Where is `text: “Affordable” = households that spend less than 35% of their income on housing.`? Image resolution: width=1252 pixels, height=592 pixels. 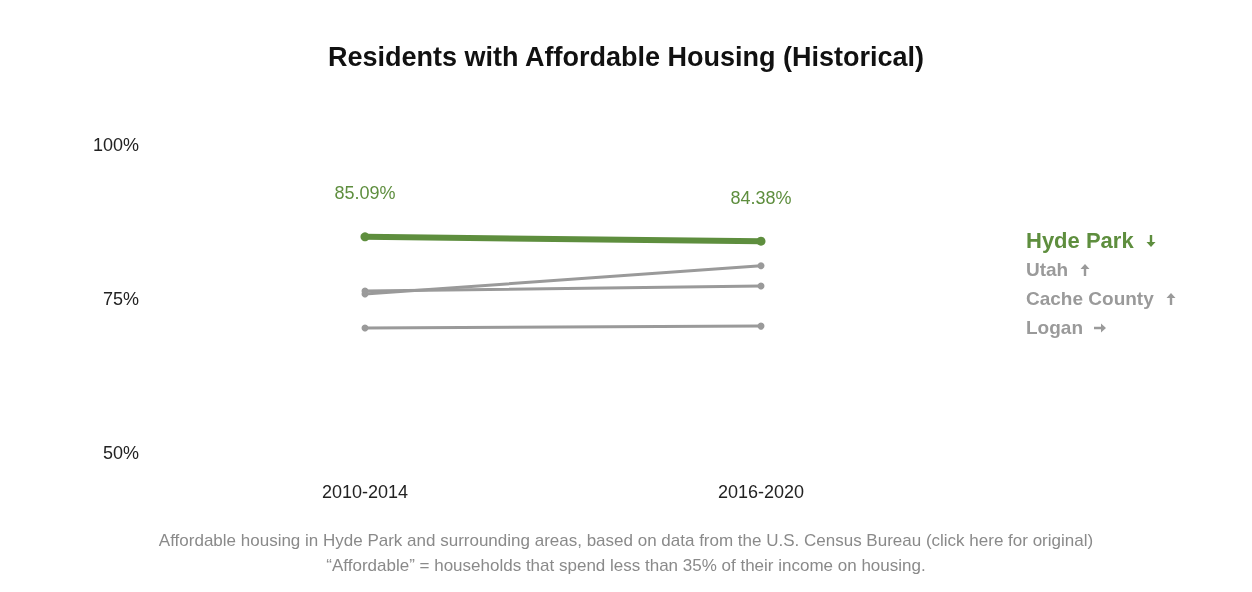
text: “Affordable” = households that spend less than 35% of their income on housing. is located at coordinates (626, 566).